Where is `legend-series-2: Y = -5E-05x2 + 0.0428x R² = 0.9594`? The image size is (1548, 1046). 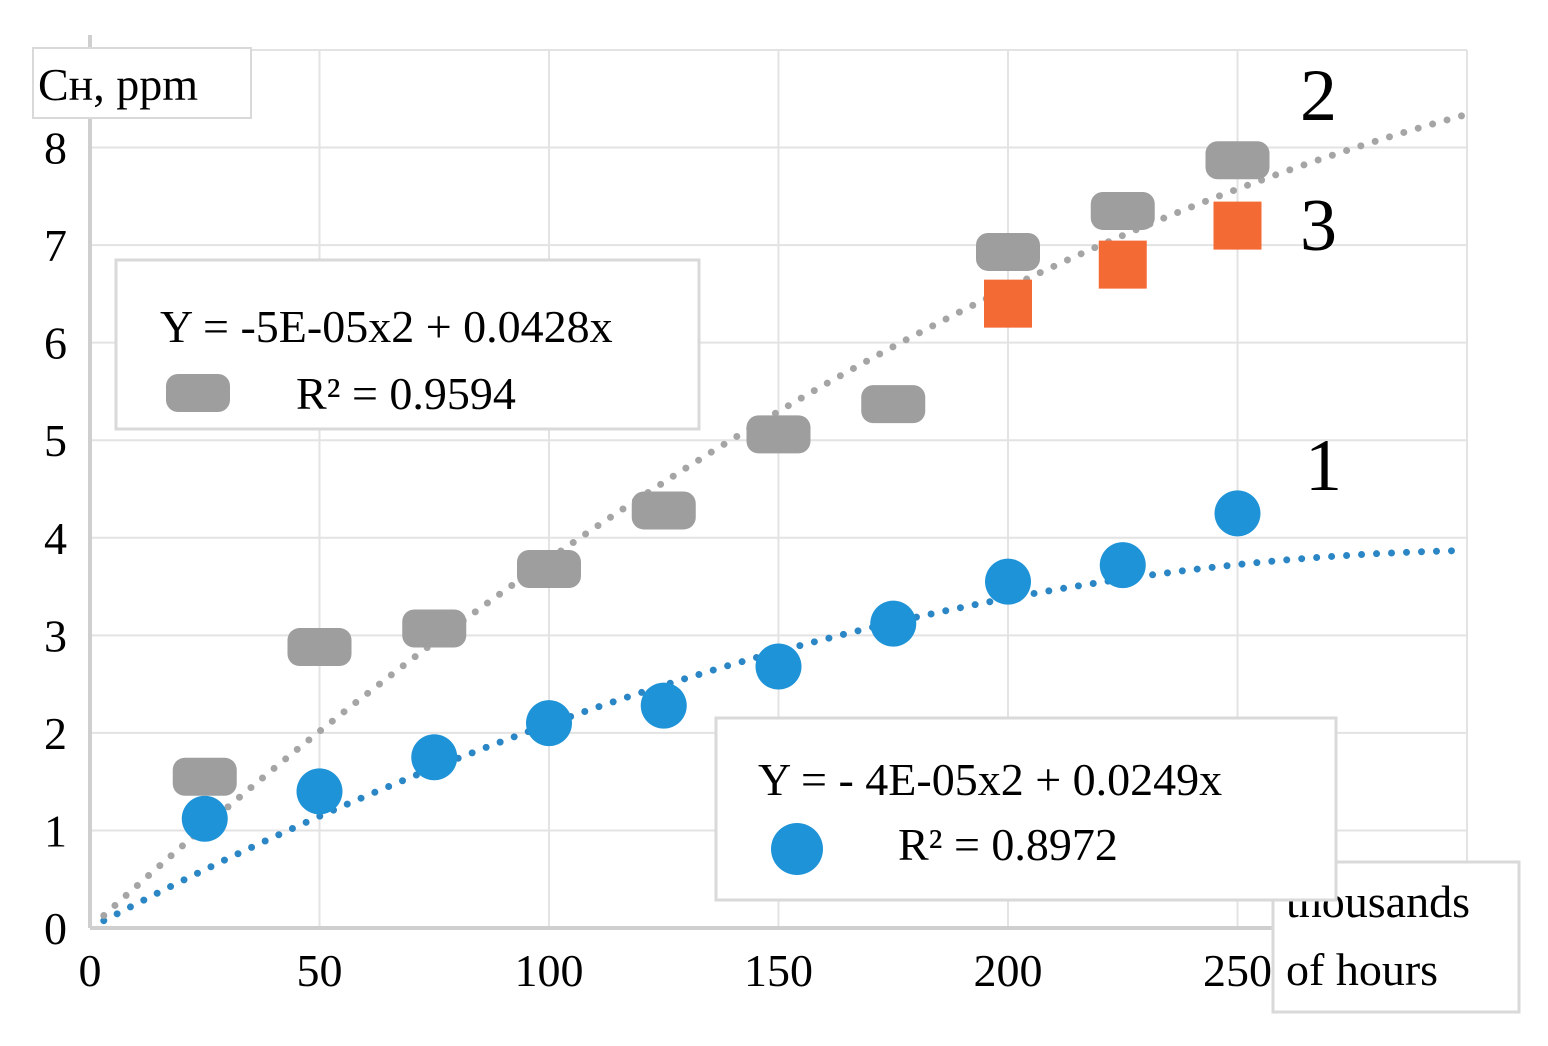
legend-series-2: Y = -5E-05x2 + 0.0428x R² = 0.9594 is located at coordinates (407, 344).